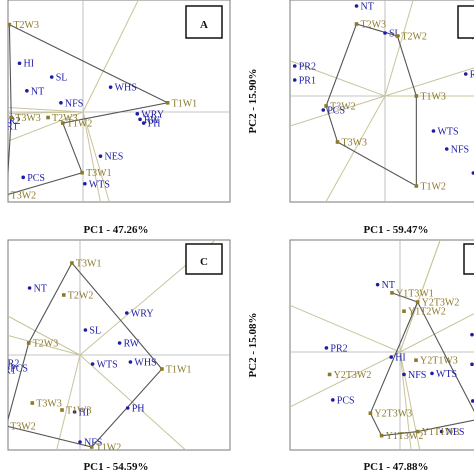 Image resolution: width=474 pixels, height=474 pixels. Describe the element at coordinates (415, 293) in the screenshot. I see `genotype-label: Y1T3W1` at that location.